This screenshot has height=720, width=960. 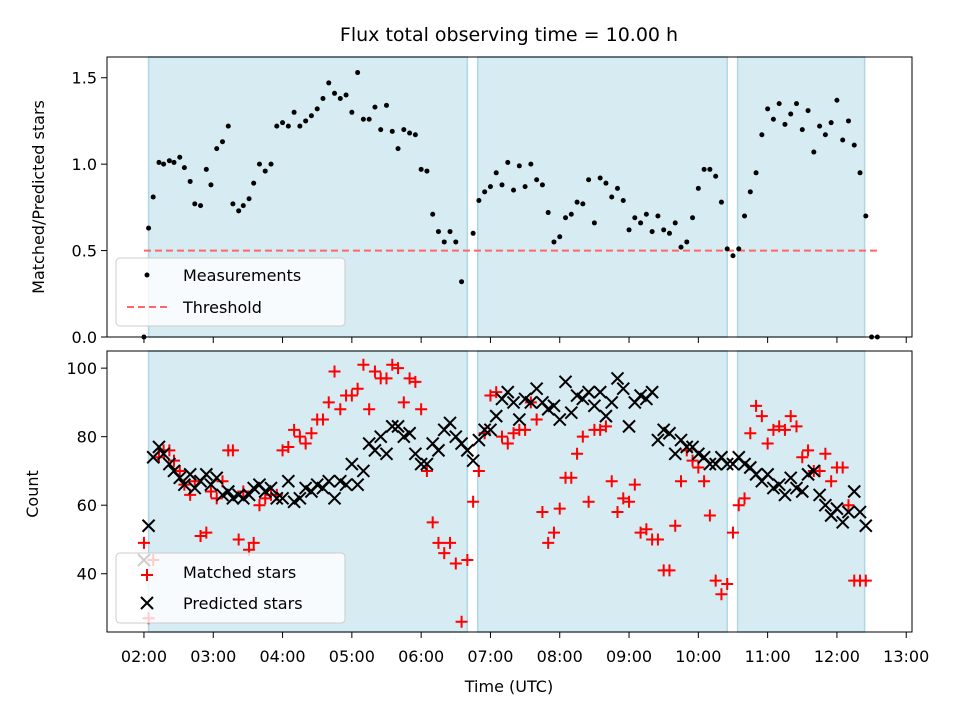 What do you see at coordinates (629, 656) in the screenshot?
I see `x-tick-label: 09:00` at bounding box center [629, 656].